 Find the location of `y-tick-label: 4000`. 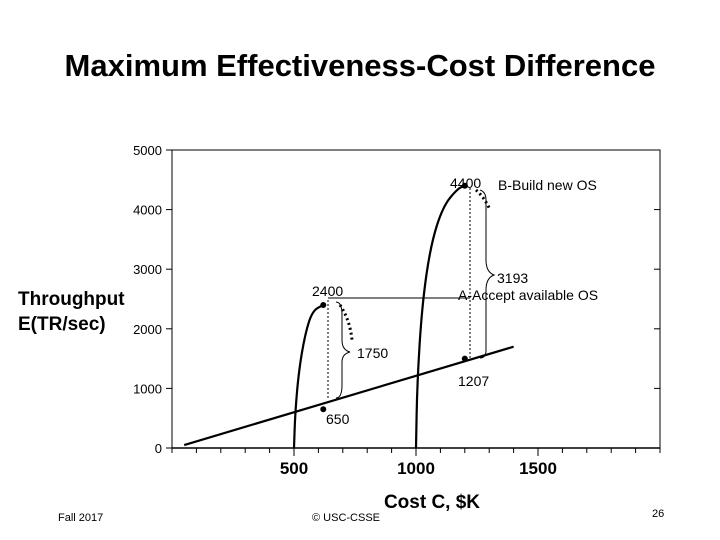

y-tick-label: 4000 is located at coordinates (147, 210).